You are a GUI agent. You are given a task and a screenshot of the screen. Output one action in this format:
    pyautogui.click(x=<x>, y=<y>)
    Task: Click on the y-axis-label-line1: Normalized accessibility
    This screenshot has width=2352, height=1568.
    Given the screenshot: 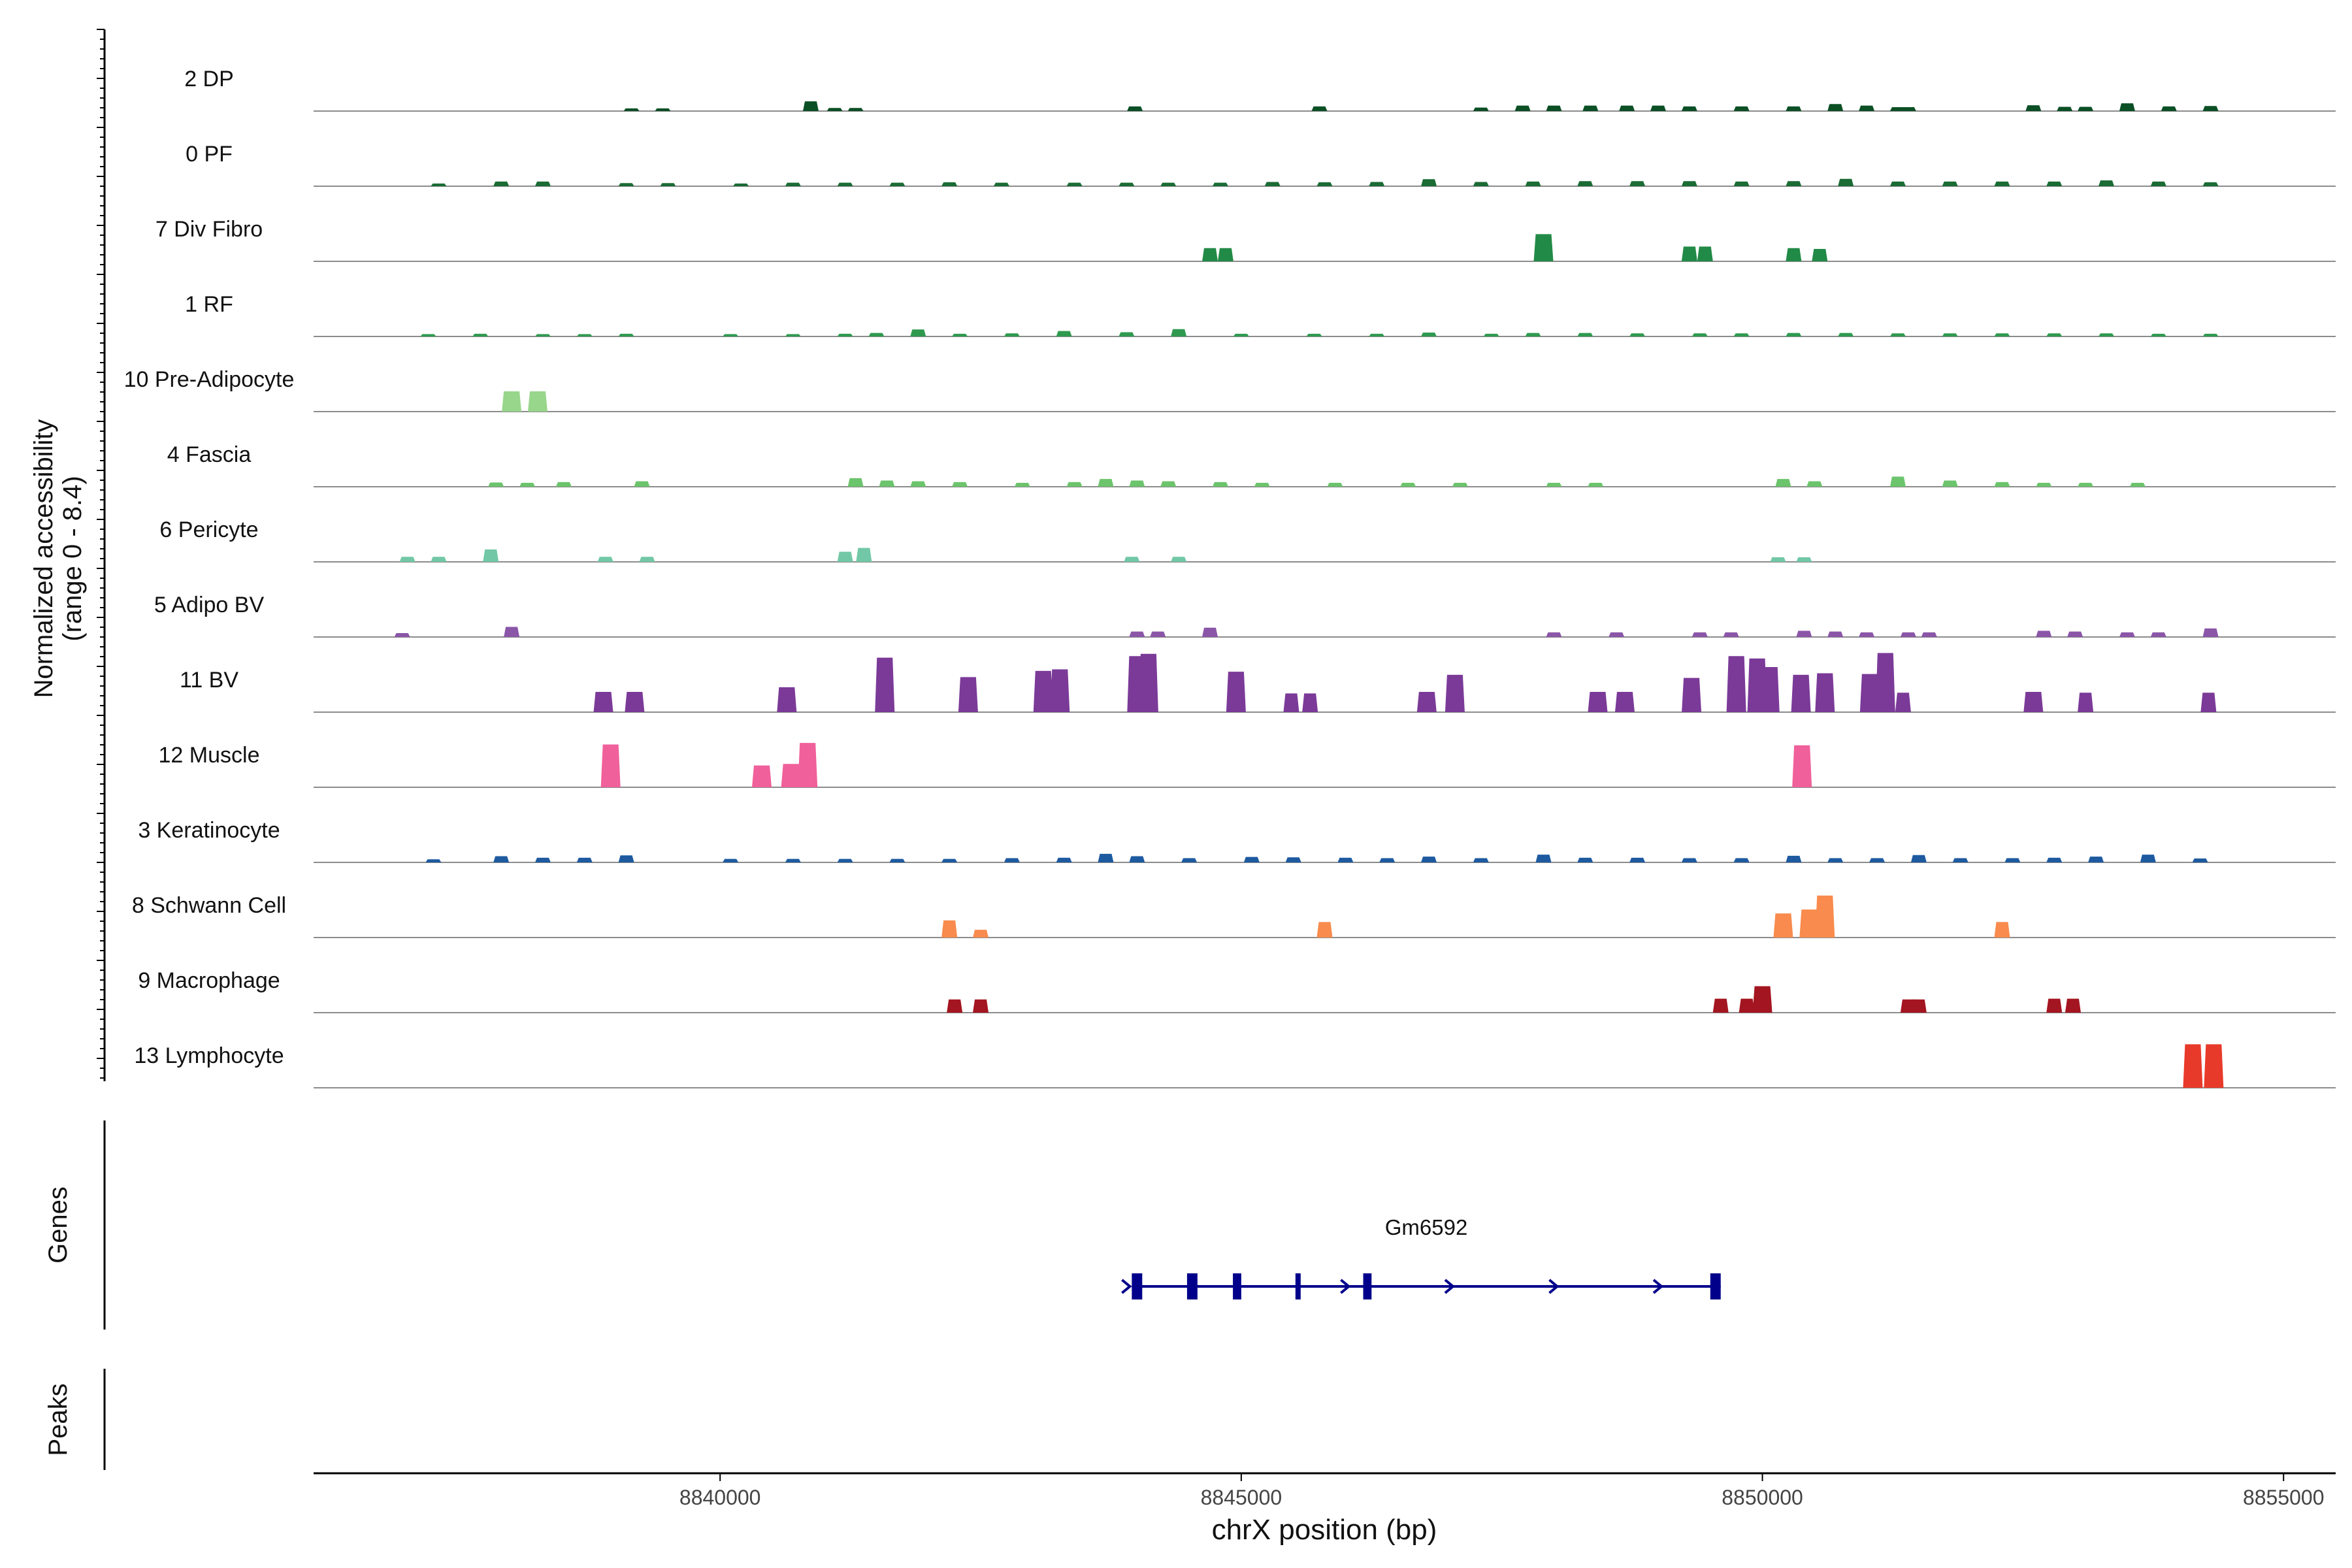 What is the action you would take?
    pyautogui.click(x=43, y=558)
    